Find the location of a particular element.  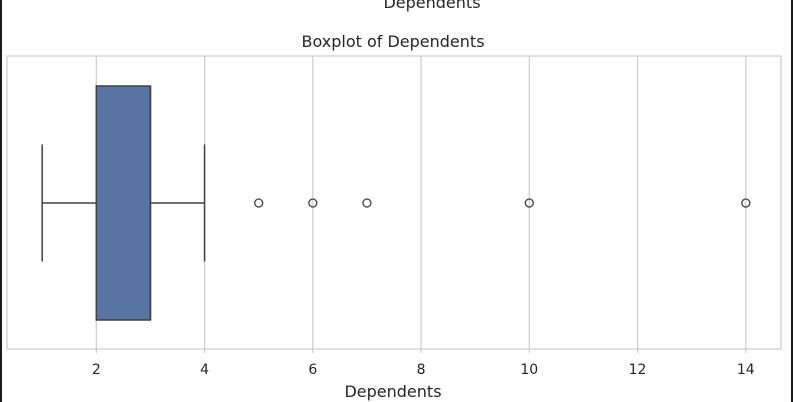

x-axis-ticks: 2 4 6 8 10 12 14 is located at coordinates (423, 363).